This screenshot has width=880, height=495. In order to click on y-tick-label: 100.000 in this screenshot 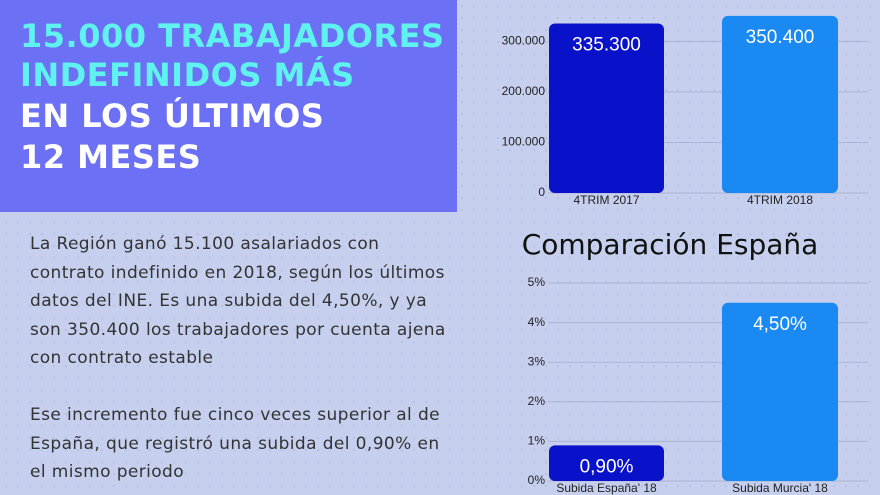, I will do `click(524, 142)`.